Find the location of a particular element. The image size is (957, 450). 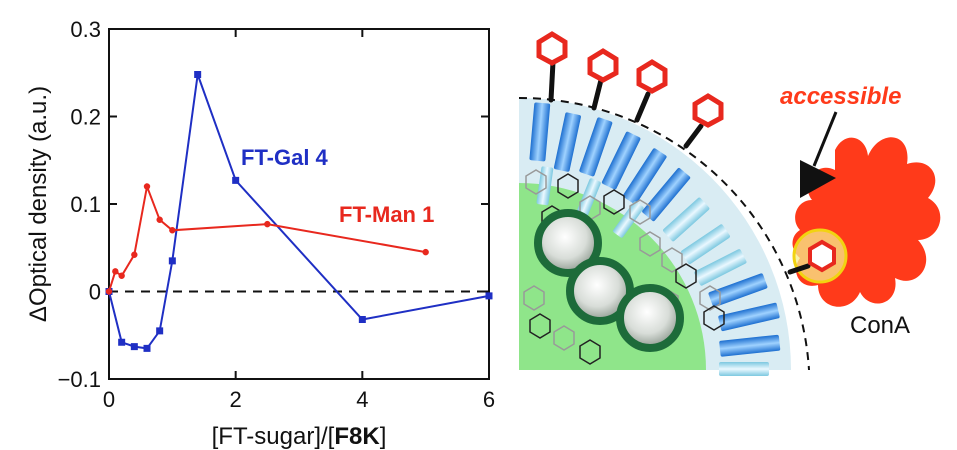

core-spheres is located at coordinates (609, 280).